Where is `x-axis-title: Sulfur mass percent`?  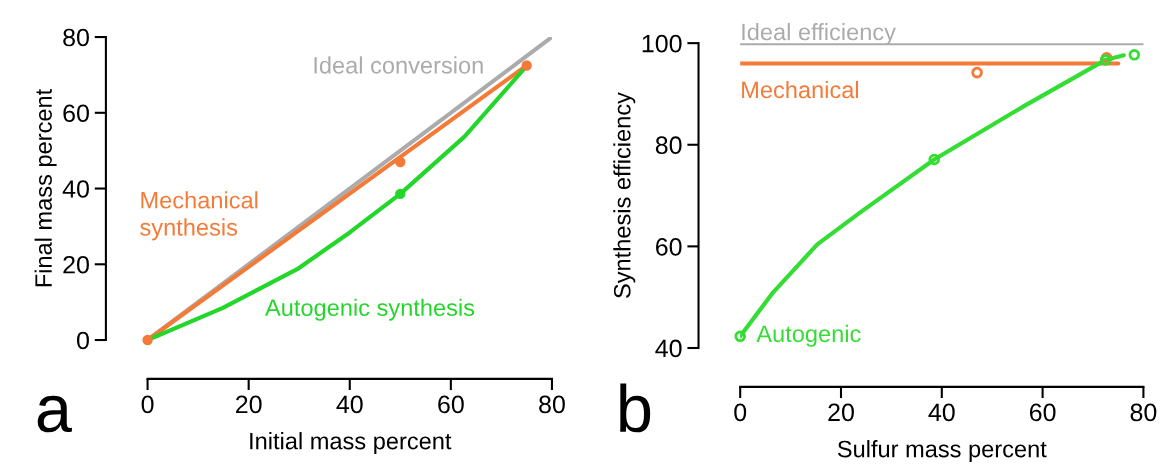
x-axis-title: Sulfur mass percent is located at coordinates (942, 451).